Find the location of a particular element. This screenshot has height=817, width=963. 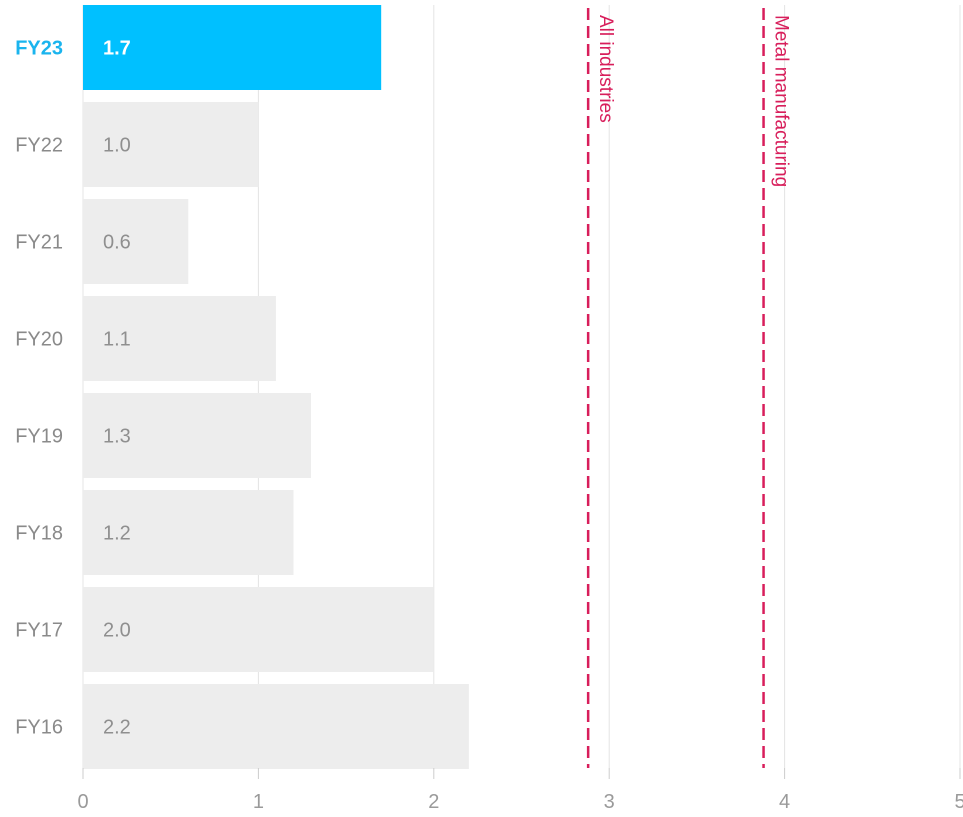

x-axis: 0 1 2 3 4 5 is located at coordinates (520, 790).